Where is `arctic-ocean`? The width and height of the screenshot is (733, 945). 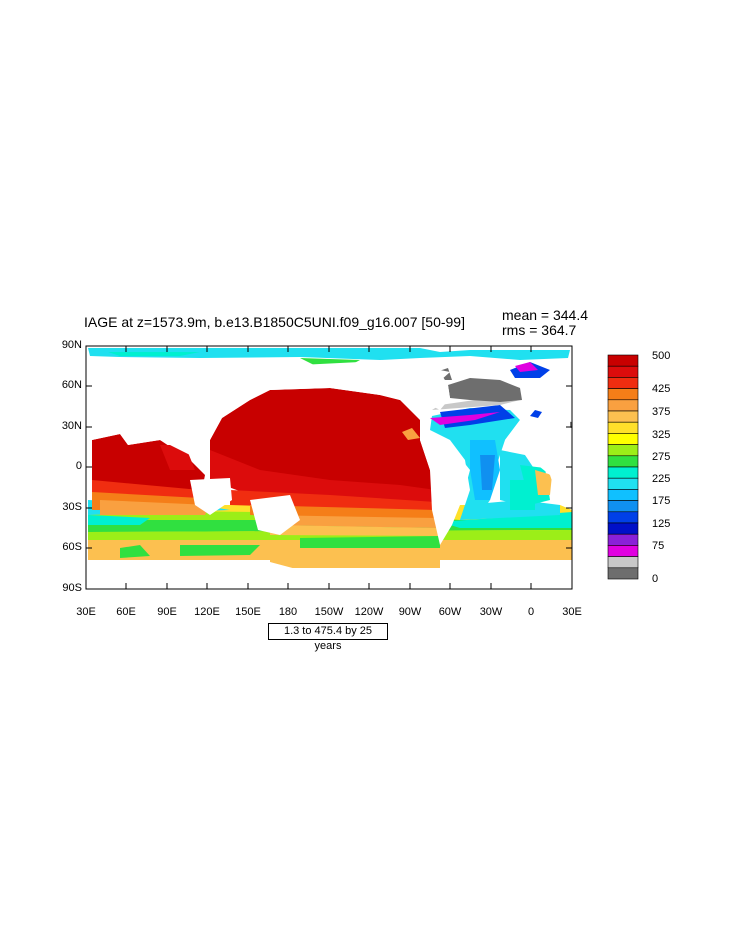
arctic-ocean is located at coordinates (329, 354).